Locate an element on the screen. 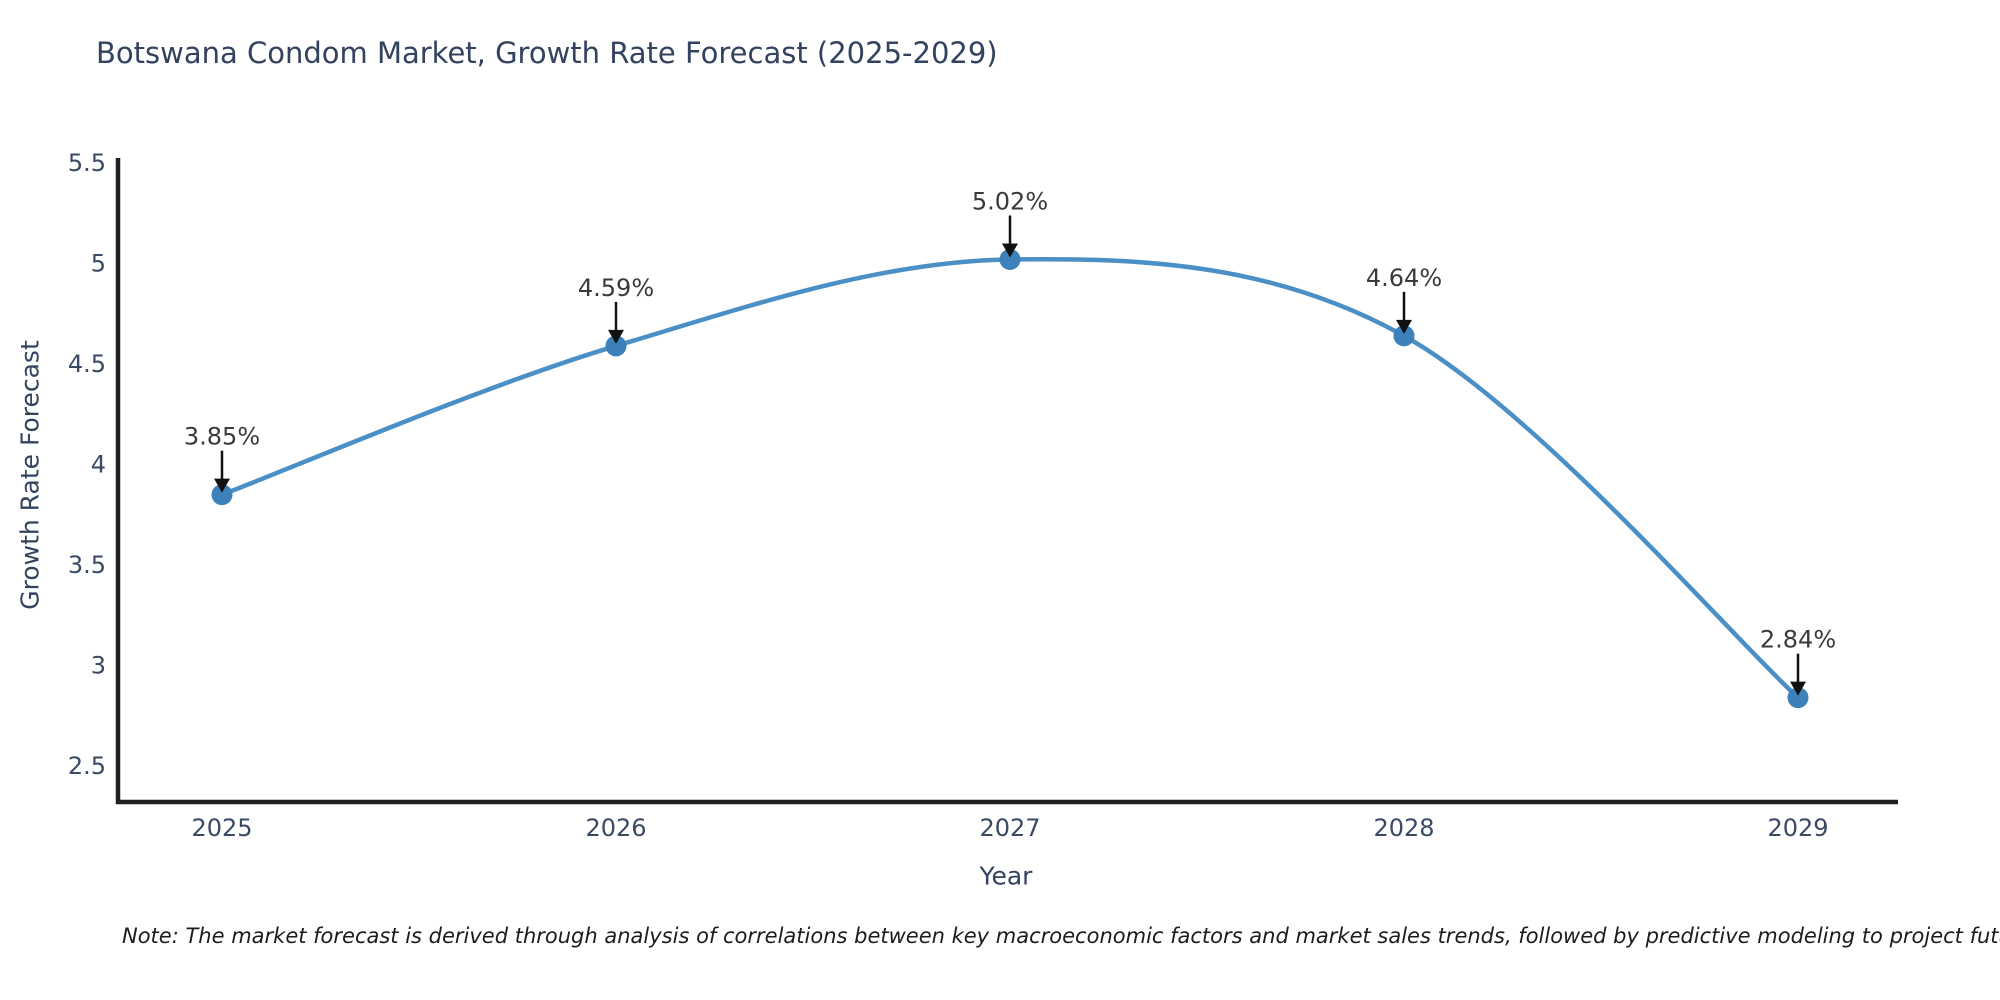  x-tick-label-2025: 2025 is located at coordinates (221, 828).